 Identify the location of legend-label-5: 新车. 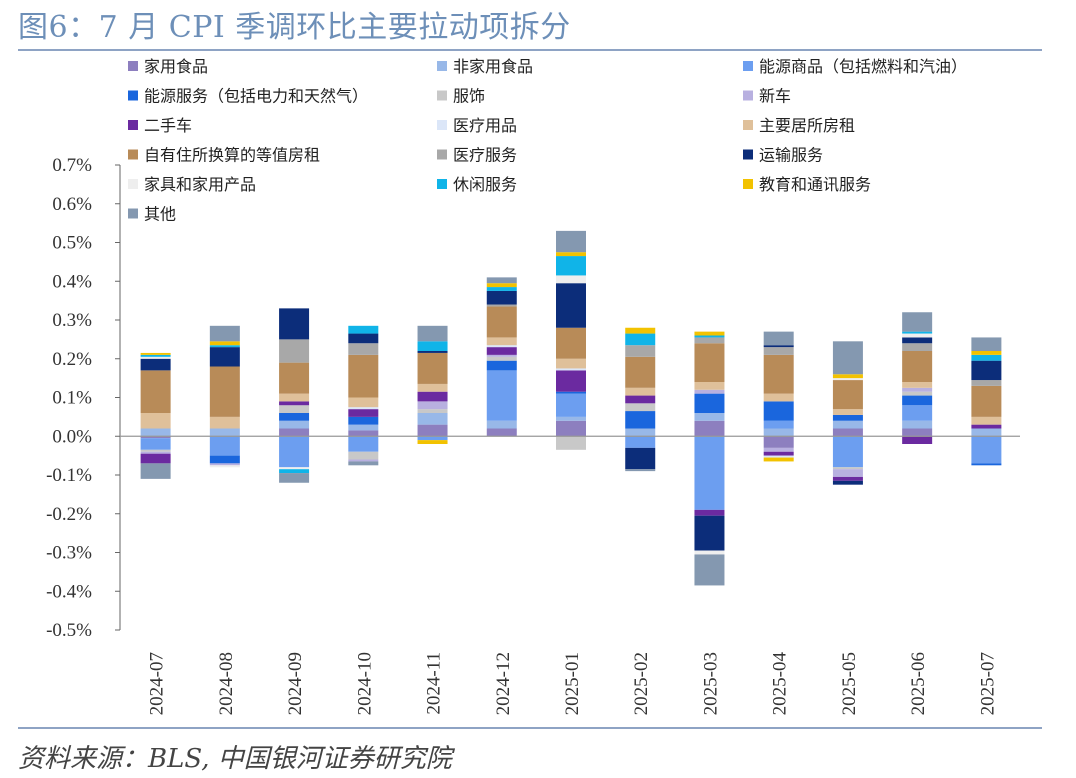
(775, 96).